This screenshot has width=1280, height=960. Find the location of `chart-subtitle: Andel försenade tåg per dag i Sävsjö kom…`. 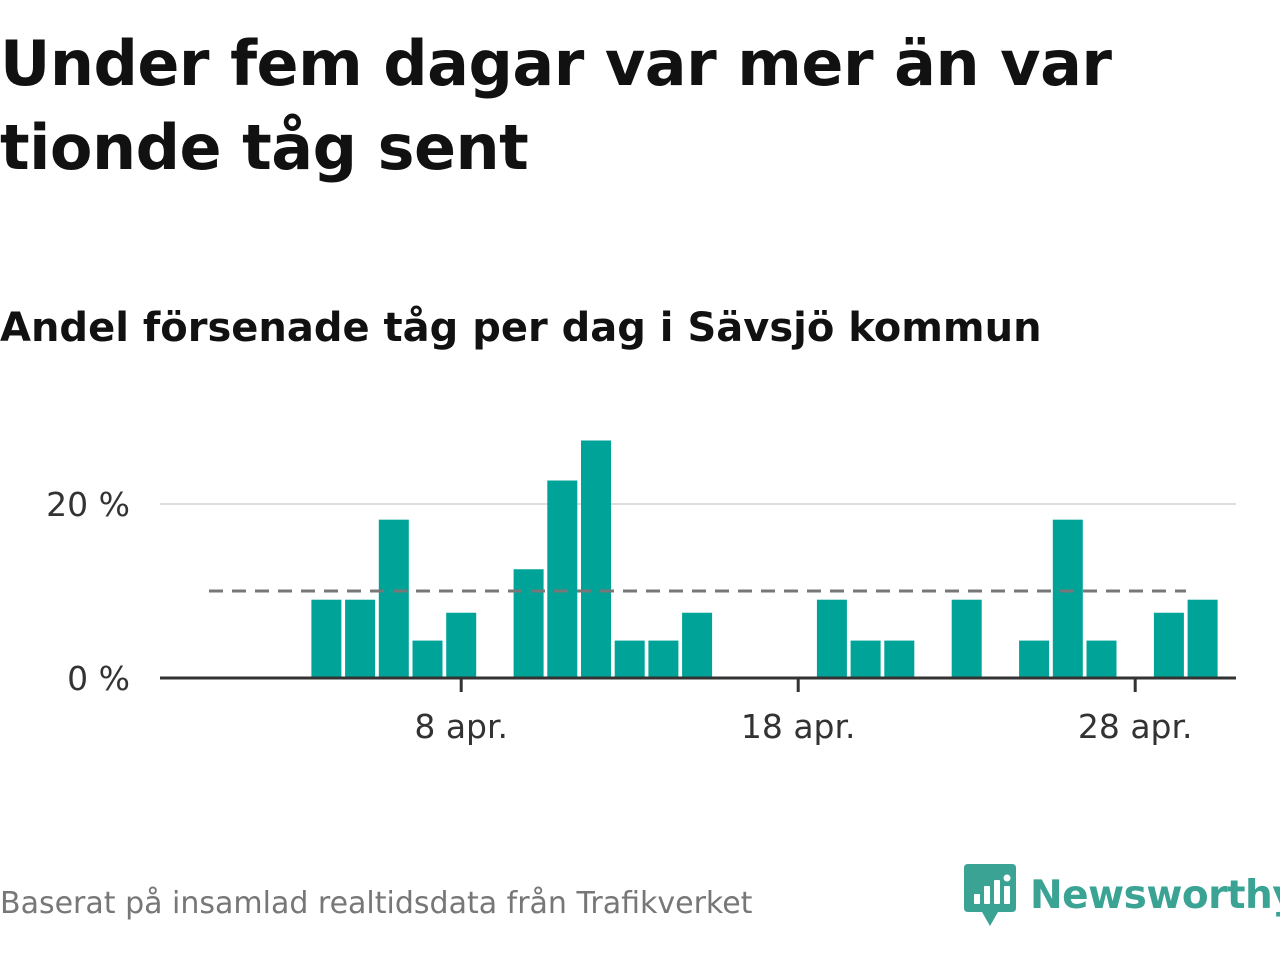

chart-subtitle: Andel försenade tåg per dag i Sävsjö kom… is located at coordinates (521, 328).